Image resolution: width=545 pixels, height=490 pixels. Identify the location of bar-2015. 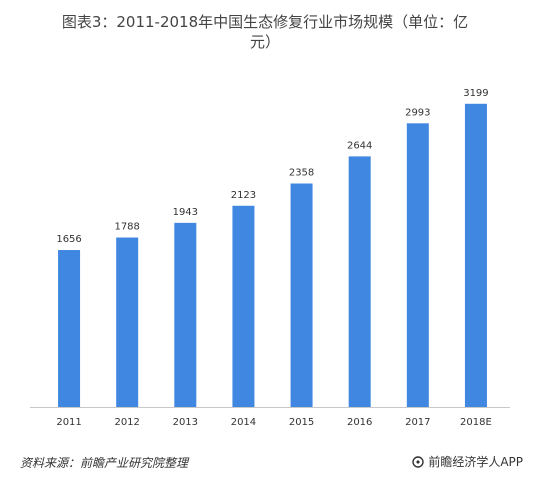
(301, 295).